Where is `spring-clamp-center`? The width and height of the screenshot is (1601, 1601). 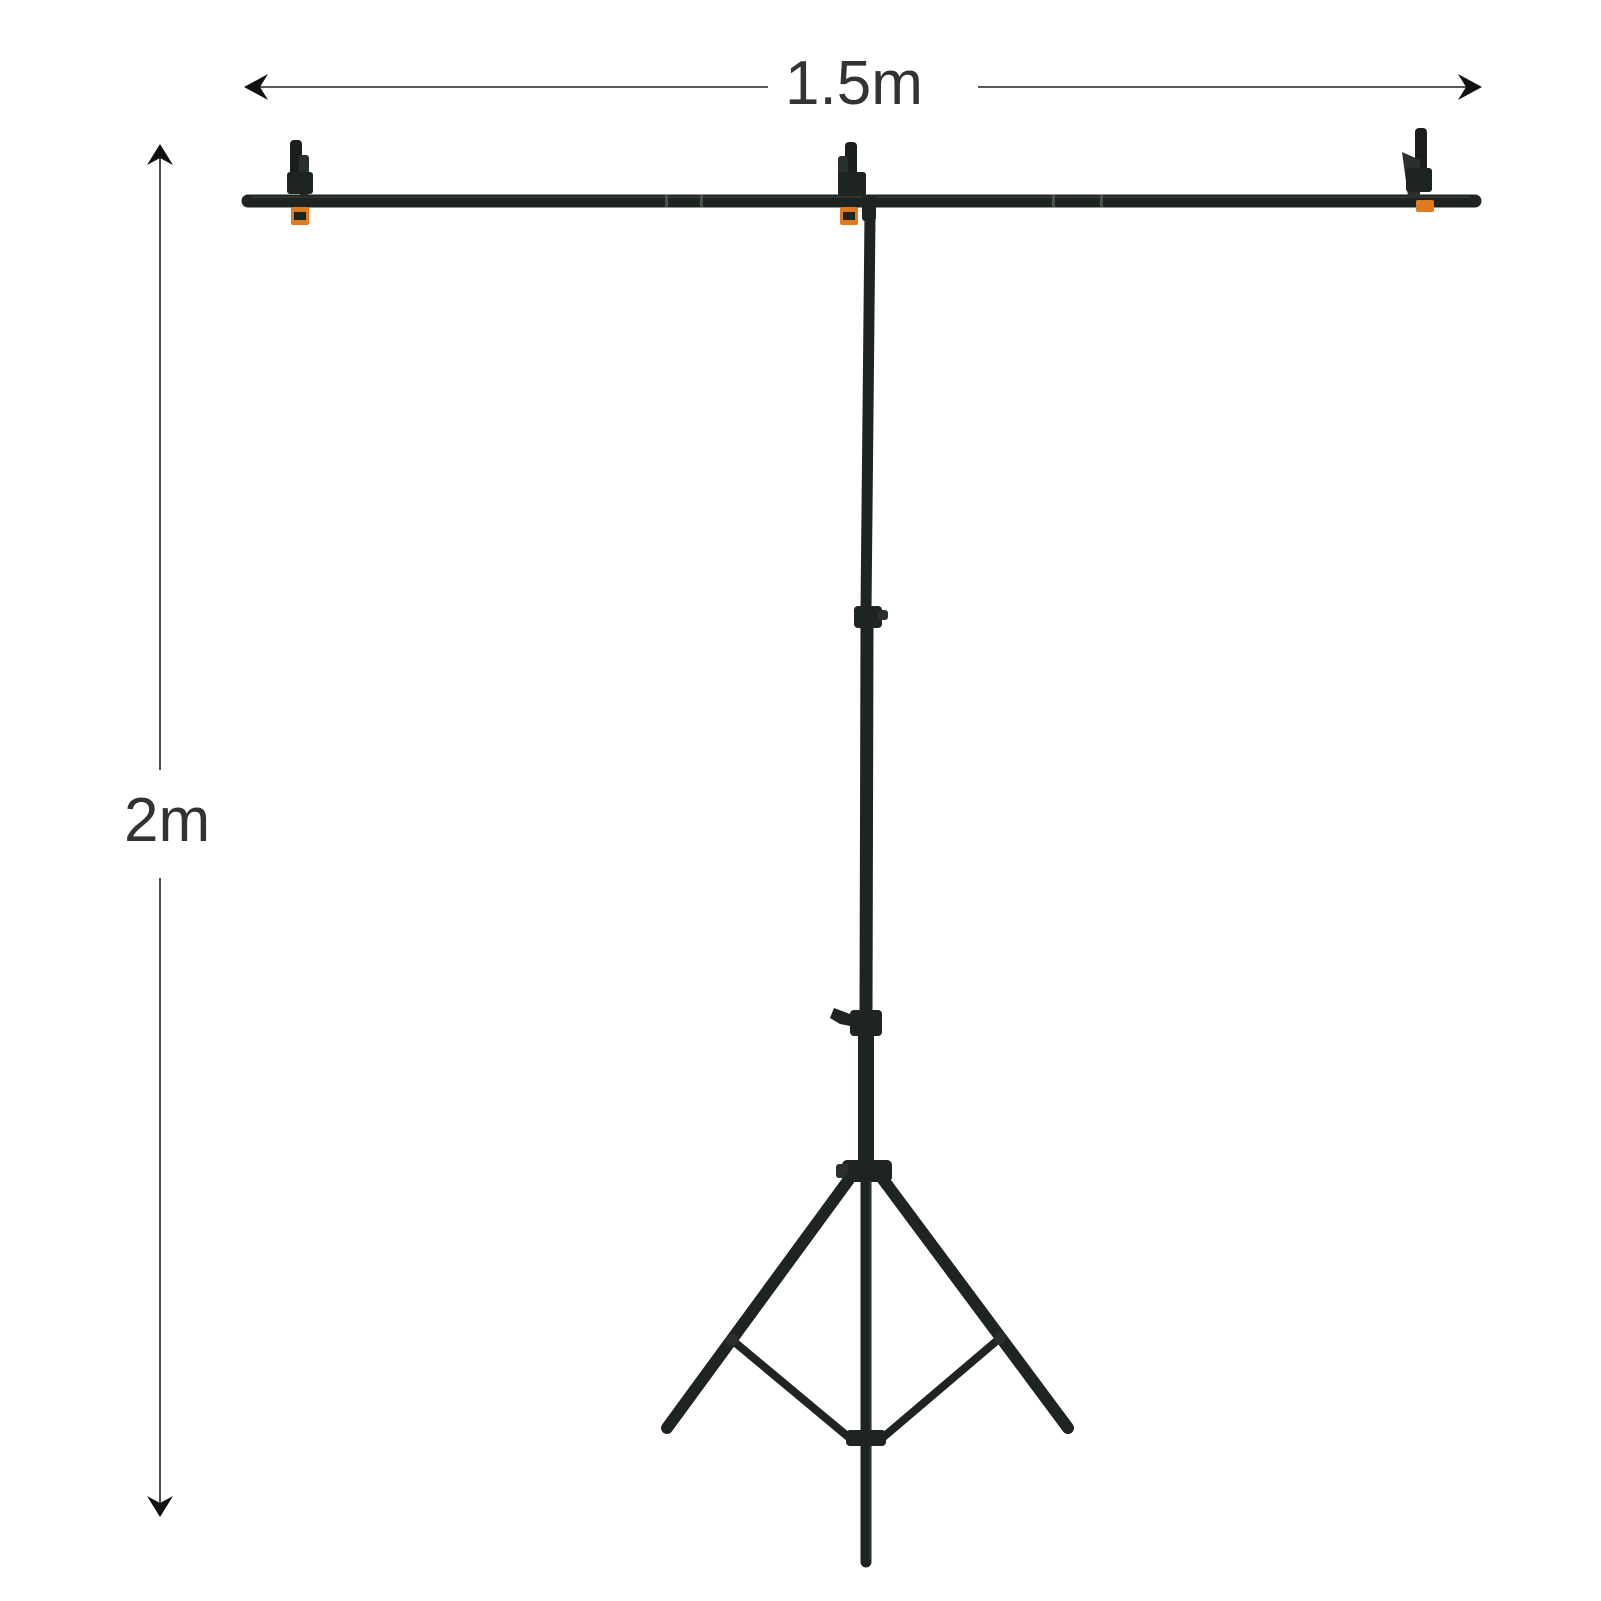 spring-clamp-center is located at coordinates (852, 183).